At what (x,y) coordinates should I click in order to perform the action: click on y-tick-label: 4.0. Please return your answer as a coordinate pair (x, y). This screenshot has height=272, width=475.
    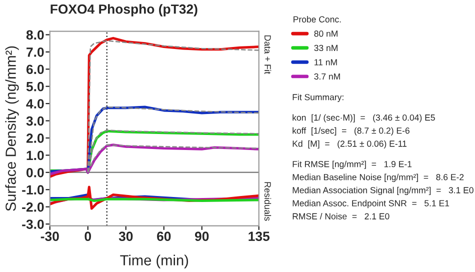
    Looking at the image, I should click on (35, 103).